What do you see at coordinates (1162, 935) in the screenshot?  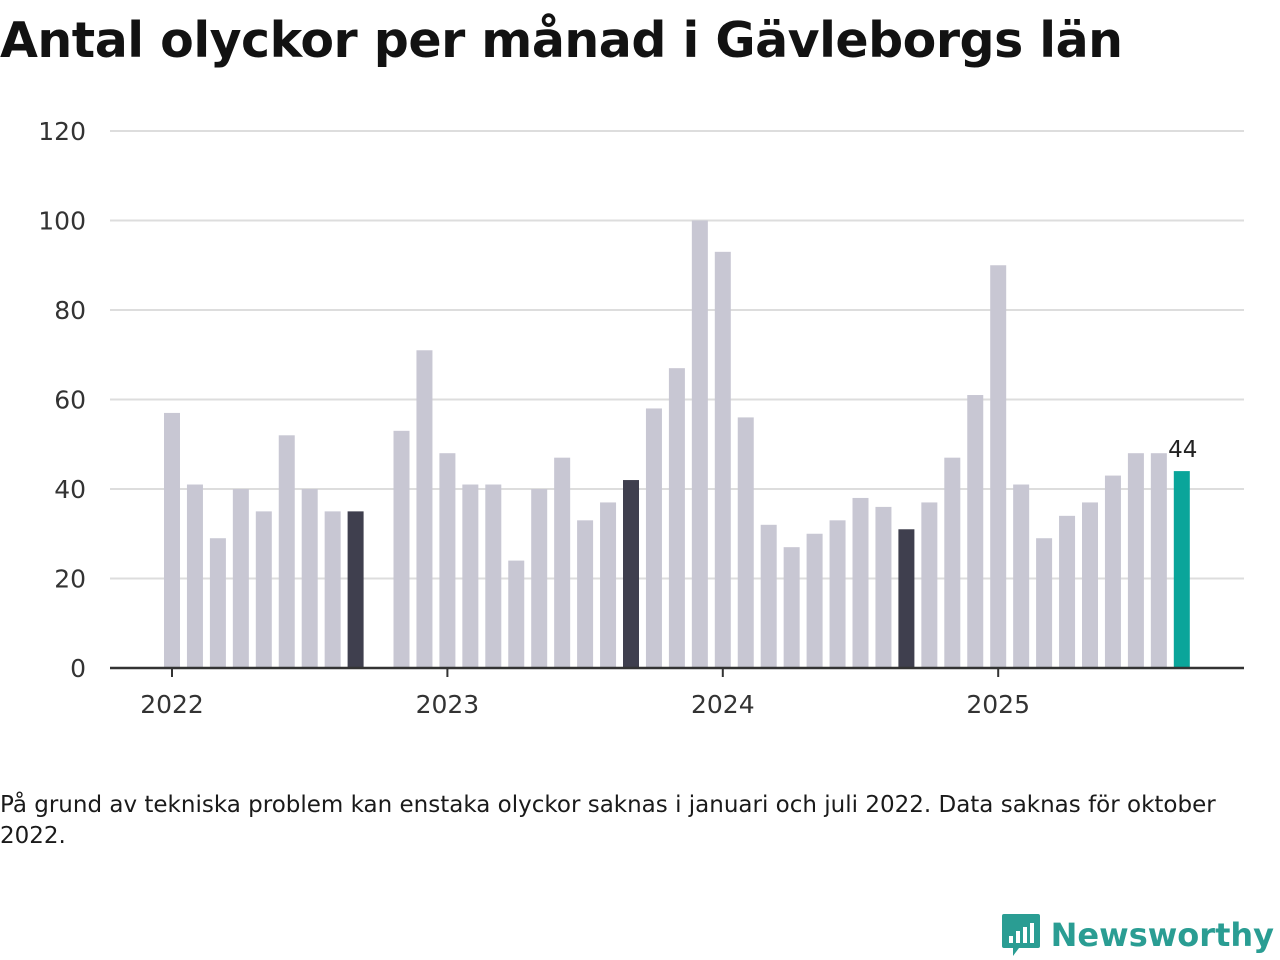 I see `brand-name: Newsworthy` at bounding box center [1162, 935].